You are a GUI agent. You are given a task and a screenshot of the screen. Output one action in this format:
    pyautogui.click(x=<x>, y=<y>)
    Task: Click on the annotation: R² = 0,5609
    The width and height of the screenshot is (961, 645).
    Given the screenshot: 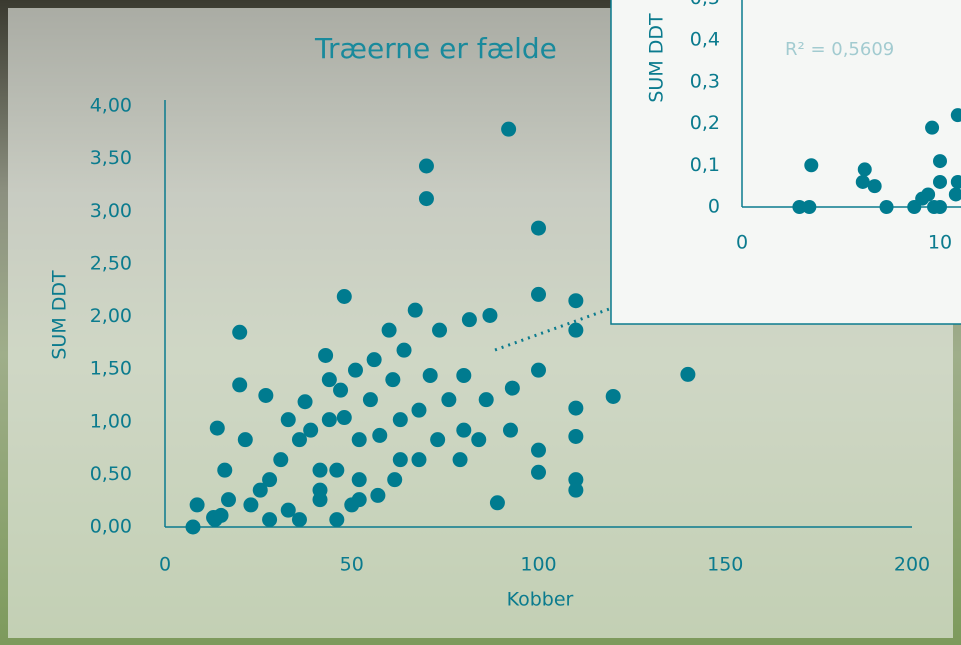 What is the action you would take?
    pyautogui.click(x=839, y=49)
    